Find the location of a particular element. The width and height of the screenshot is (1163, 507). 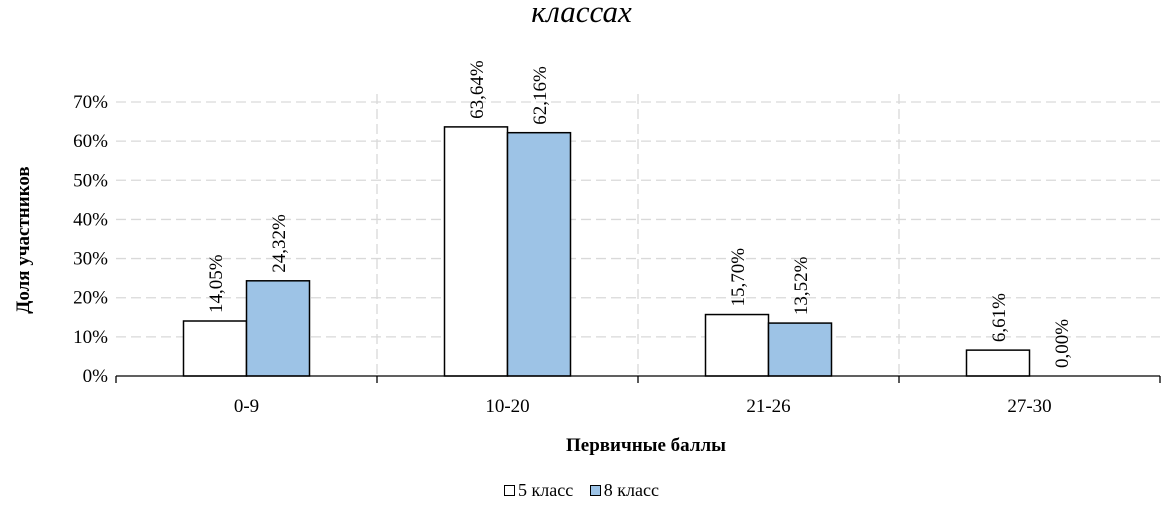

legend-item-8-class: 8 класс is located at coordinates (624, 490).